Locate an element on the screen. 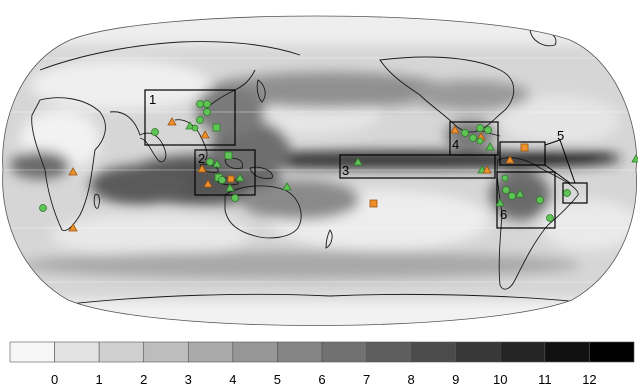 This screenshot has width=638, height=389. colorbar-tick-label: 9 is located at coordinates (455, 379).